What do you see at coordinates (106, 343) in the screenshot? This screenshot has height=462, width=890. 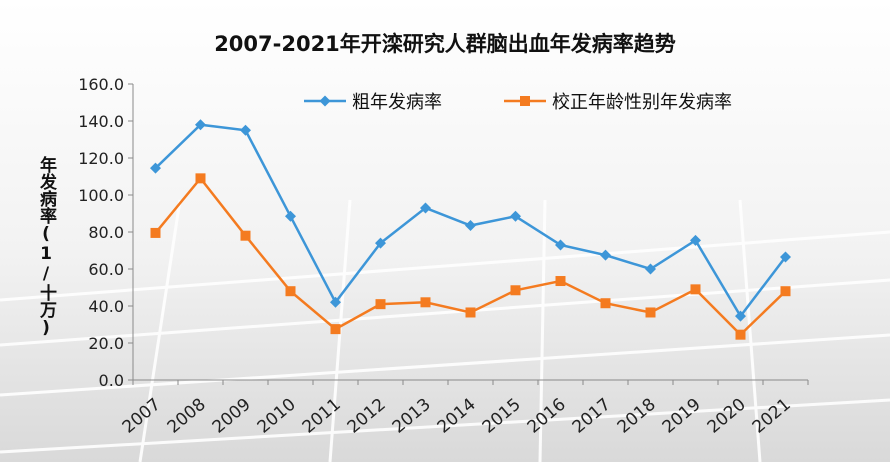 I see `y-tick-label: 20.0` at bounding box center [106, 343].